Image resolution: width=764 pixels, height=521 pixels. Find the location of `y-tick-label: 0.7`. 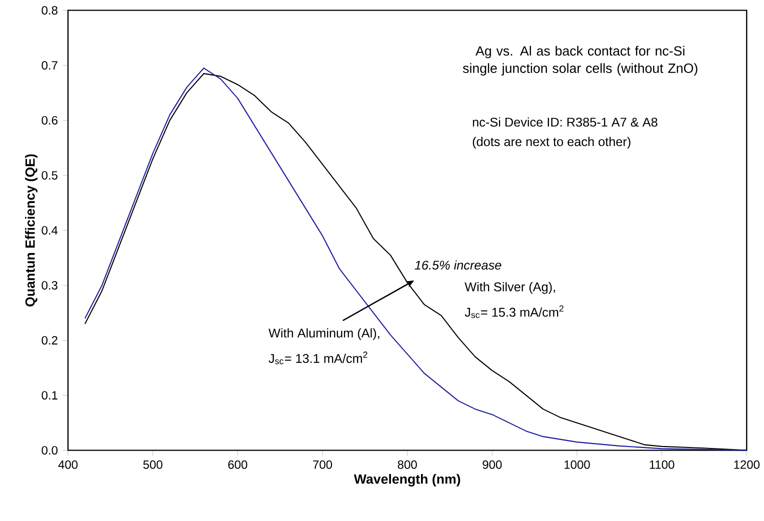

y-tick-label: 0.7 is located at coordinates (50, 65).